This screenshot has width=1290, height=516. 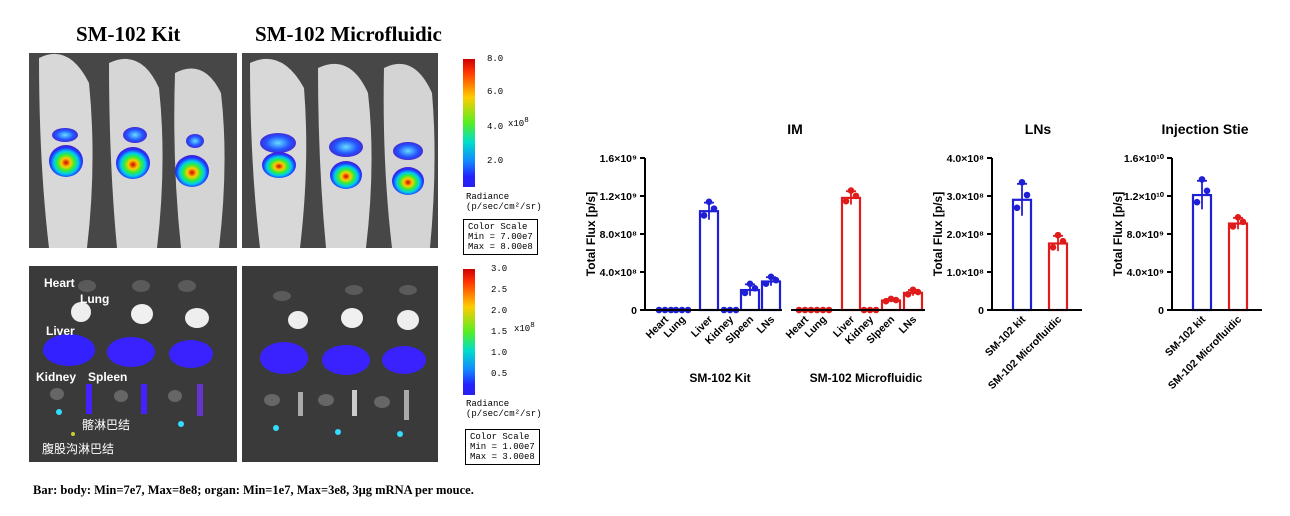 I want to click on body-colorbar, so click(x=469, y=123).